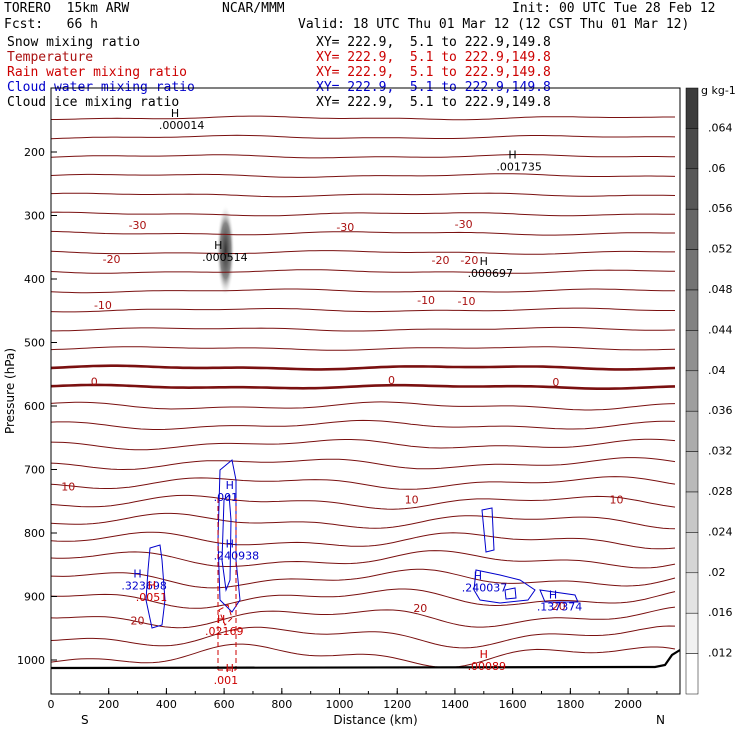  What do you see at coordinates (720, 249) in the screenshot?
I see `colorbar-tick-label: .052` at bounding box center [720, 249].